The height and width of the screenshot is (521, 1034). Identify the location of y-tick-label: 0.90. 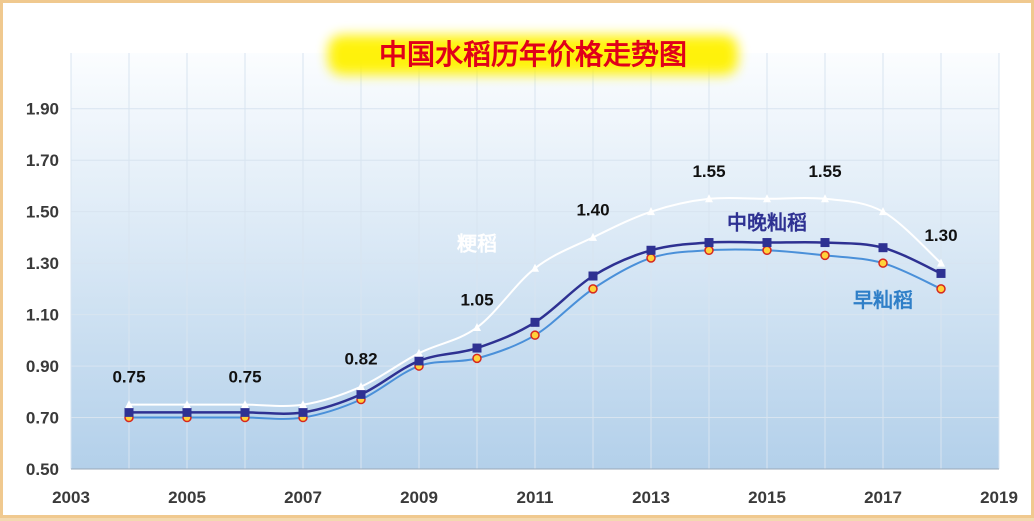
(42, 366).